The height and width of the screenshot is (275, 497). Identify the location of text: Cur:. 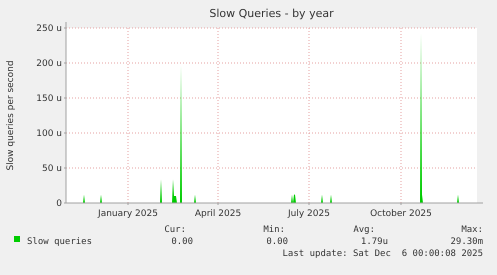
(175, 230).